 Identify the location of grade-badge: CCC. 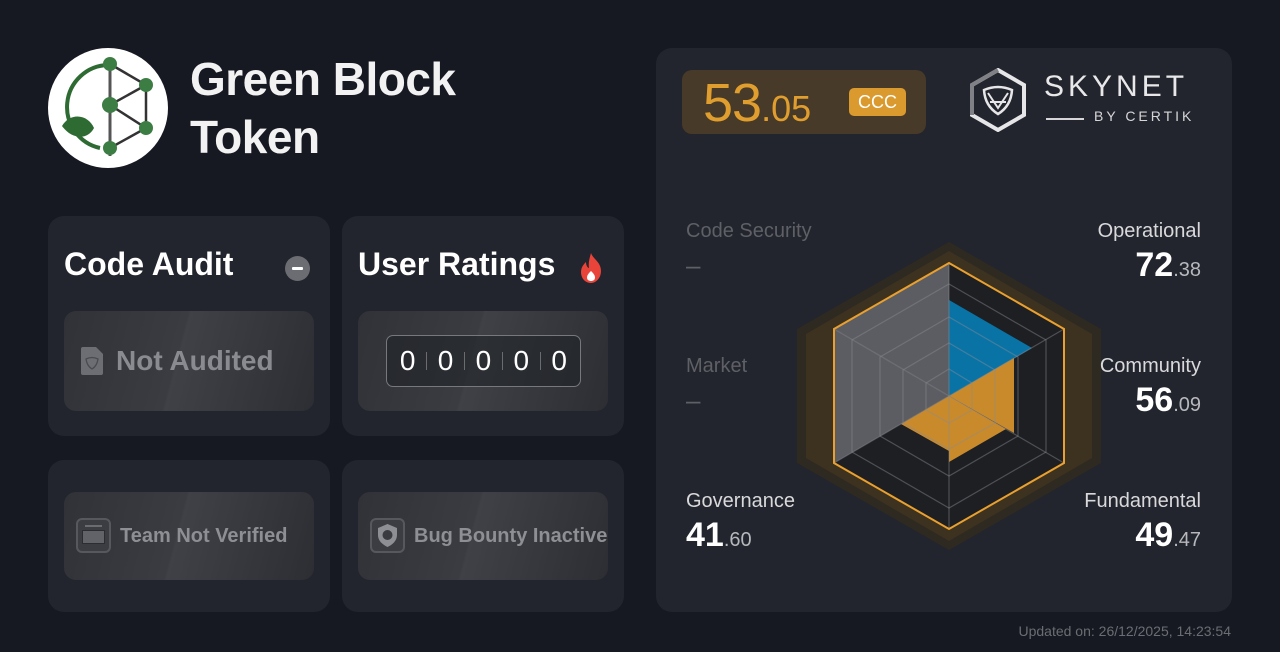
(877, 102).